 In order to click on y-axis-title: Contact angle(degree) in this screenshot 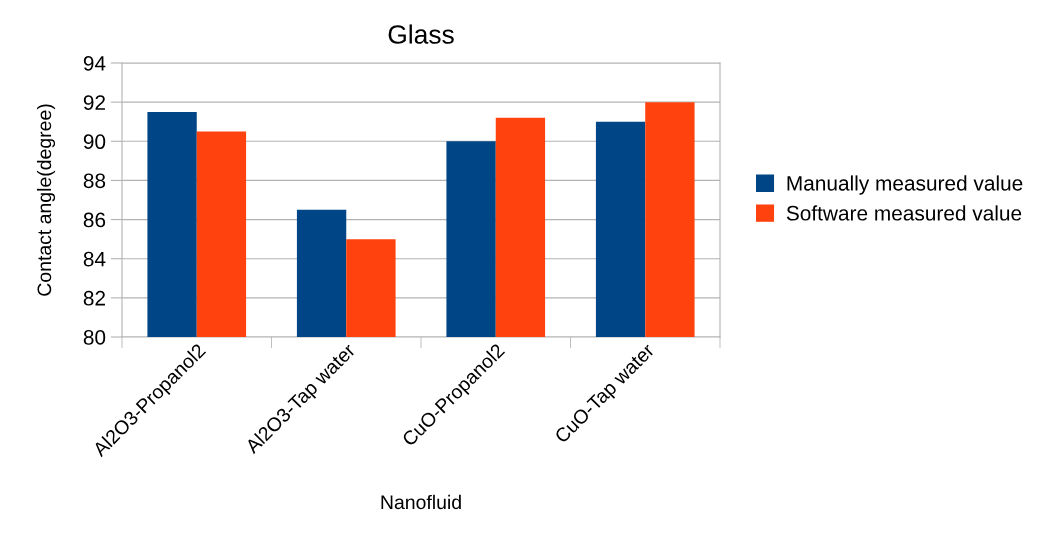, I will do `click(46, 200)`.